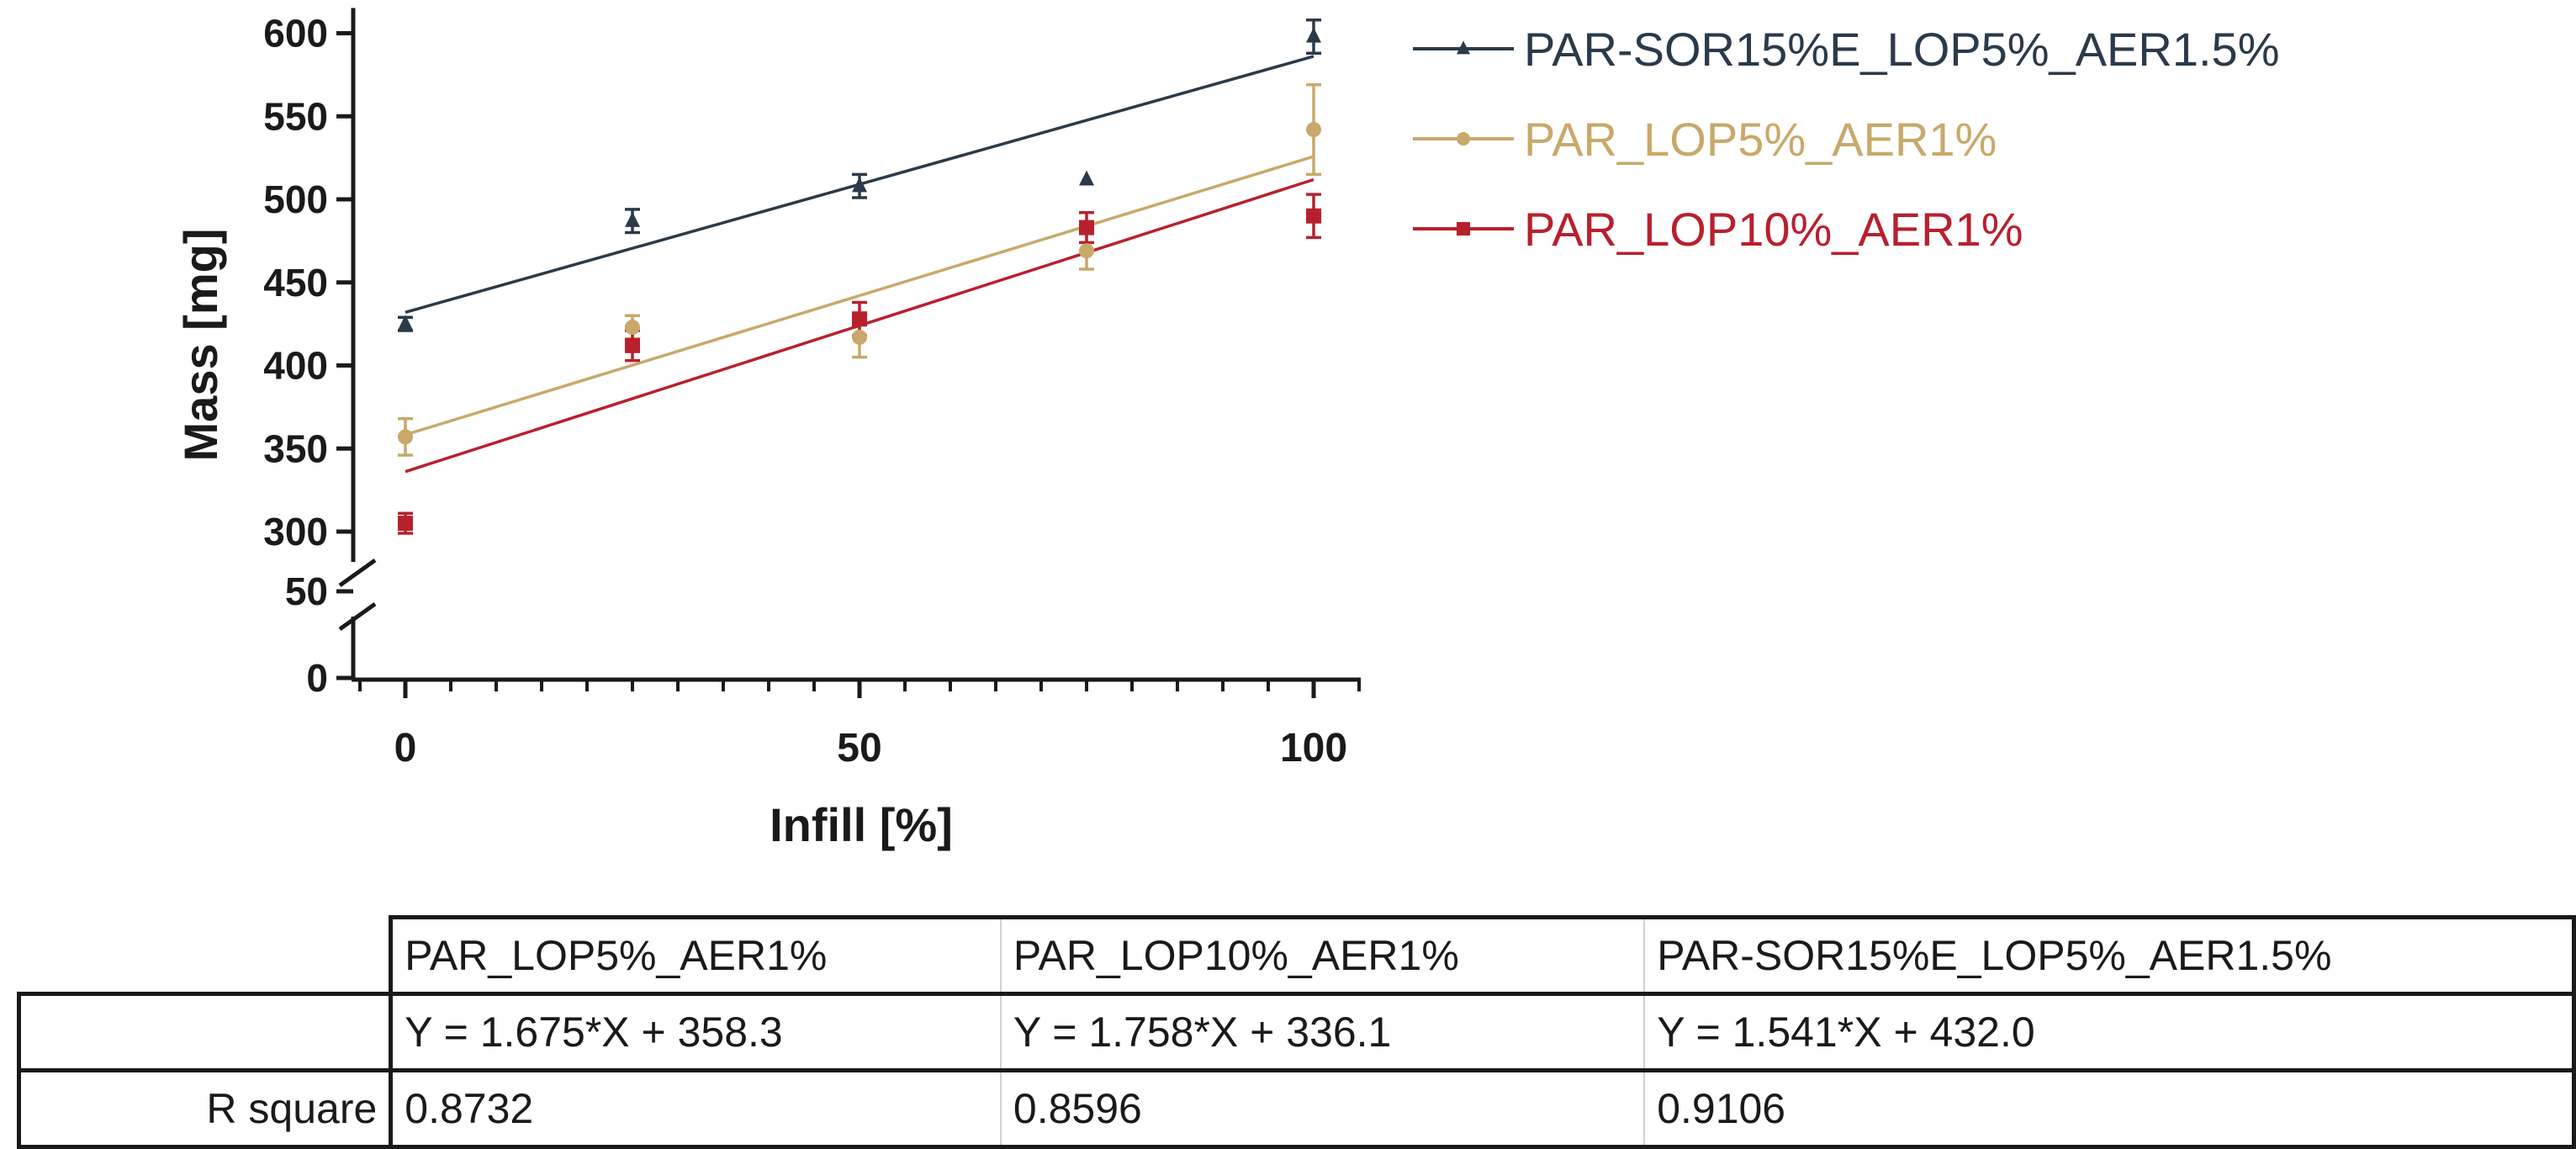 This screenshot has height=1149, width=2576. I want to click on r-square-cell: 0.9106, so click(2109, 1108).